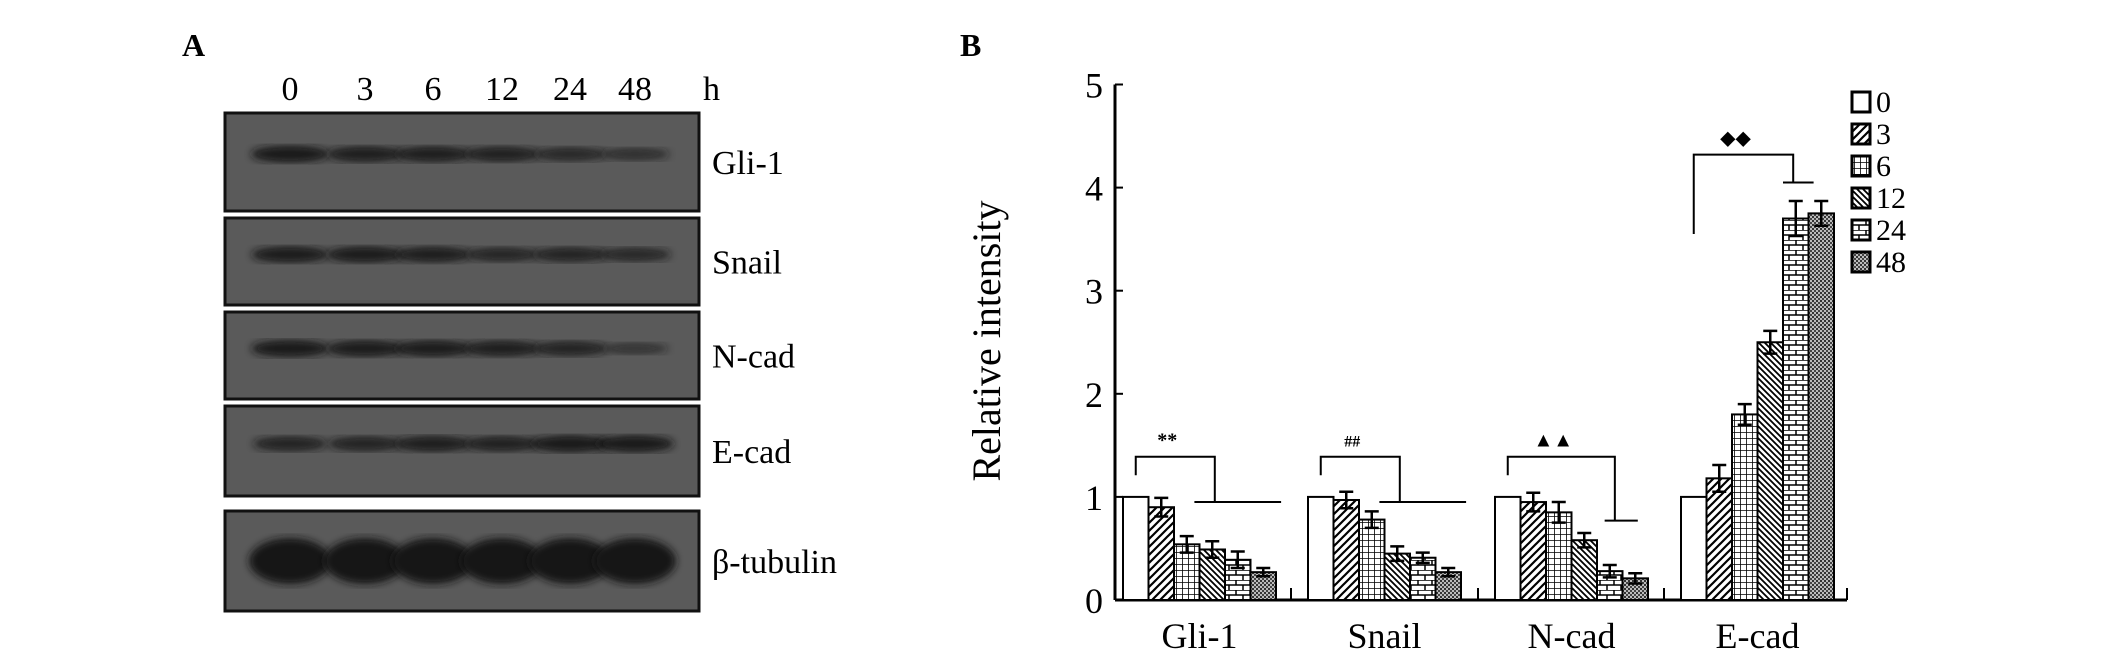 The image size is (2126, 659). I want to click on lane-label: 3, so click(365, 89).